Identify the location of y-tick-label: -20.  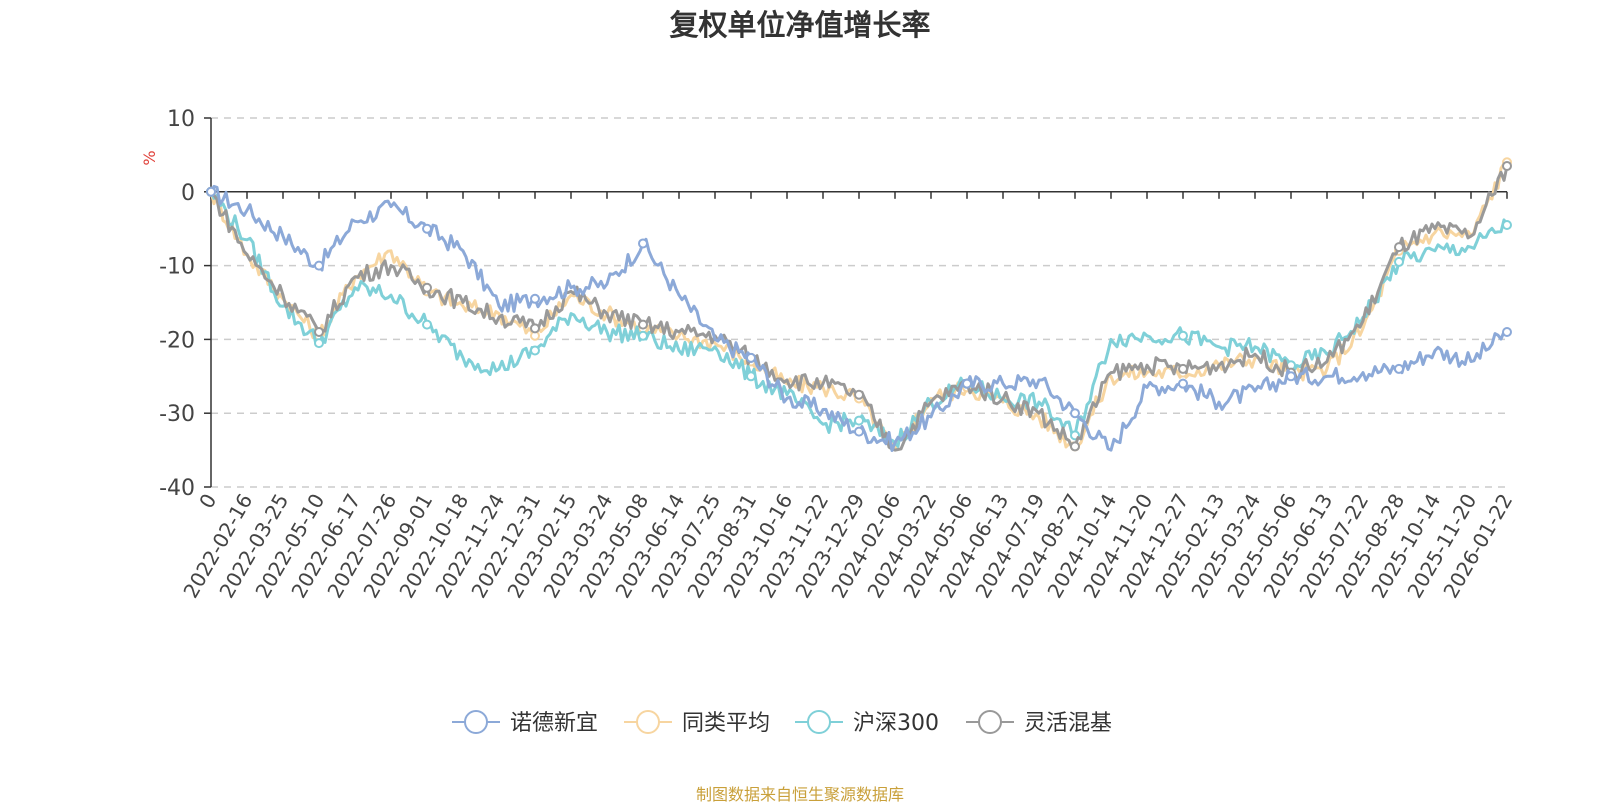
(177, 340).